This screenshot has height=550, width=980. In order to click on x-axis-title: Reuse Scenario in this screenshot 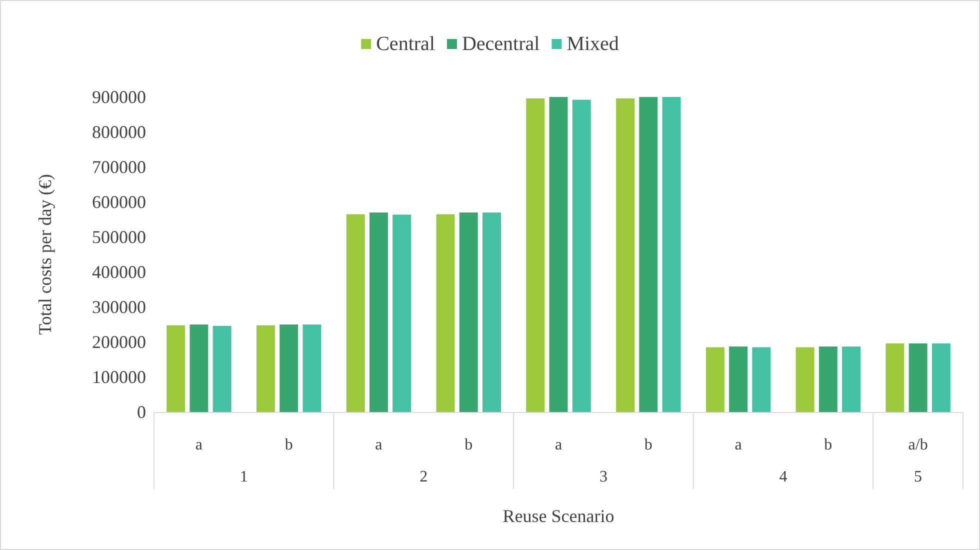, I will do `click(558, 516)`.